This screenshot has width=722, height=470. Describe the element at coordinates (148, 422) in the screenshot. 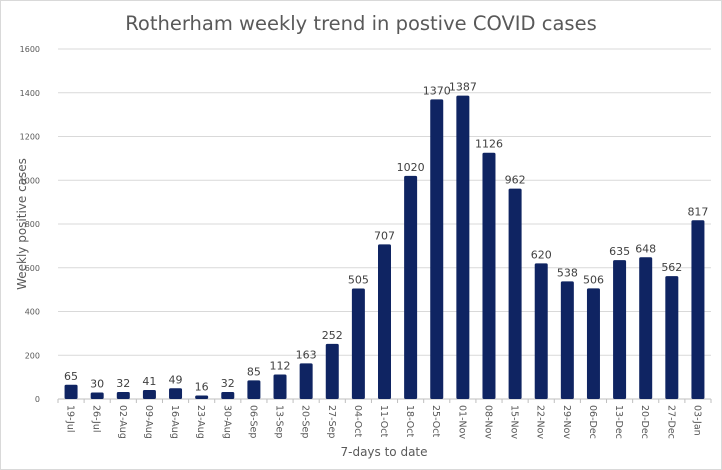

I see `x-tick-label: 09-Aug` at that location.